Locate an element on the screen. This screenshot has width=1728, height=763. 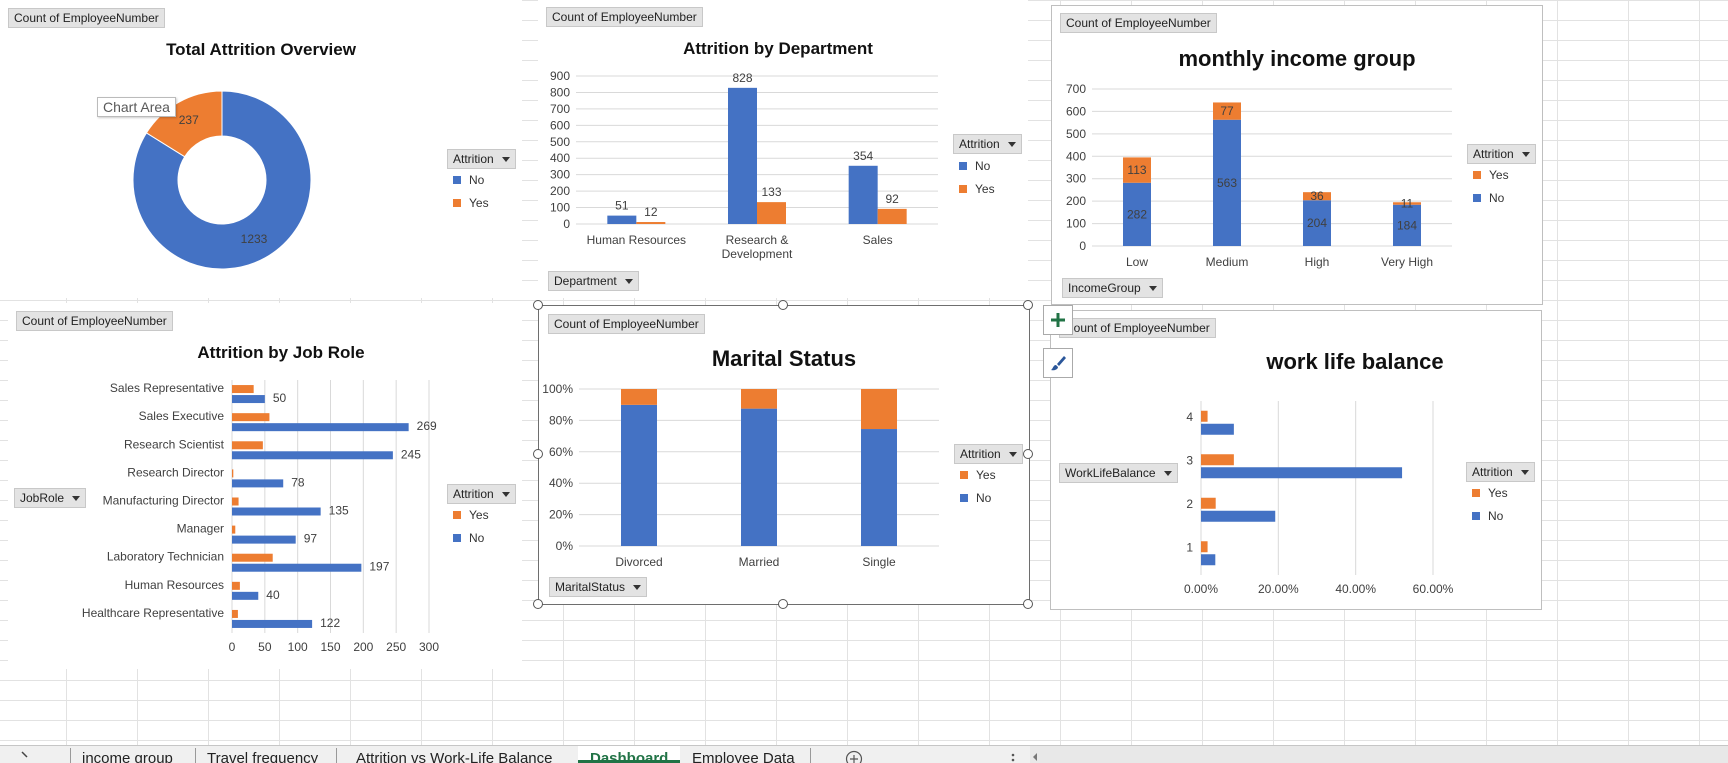
x-tick-label: 200 is located at coordinates (363, 647).